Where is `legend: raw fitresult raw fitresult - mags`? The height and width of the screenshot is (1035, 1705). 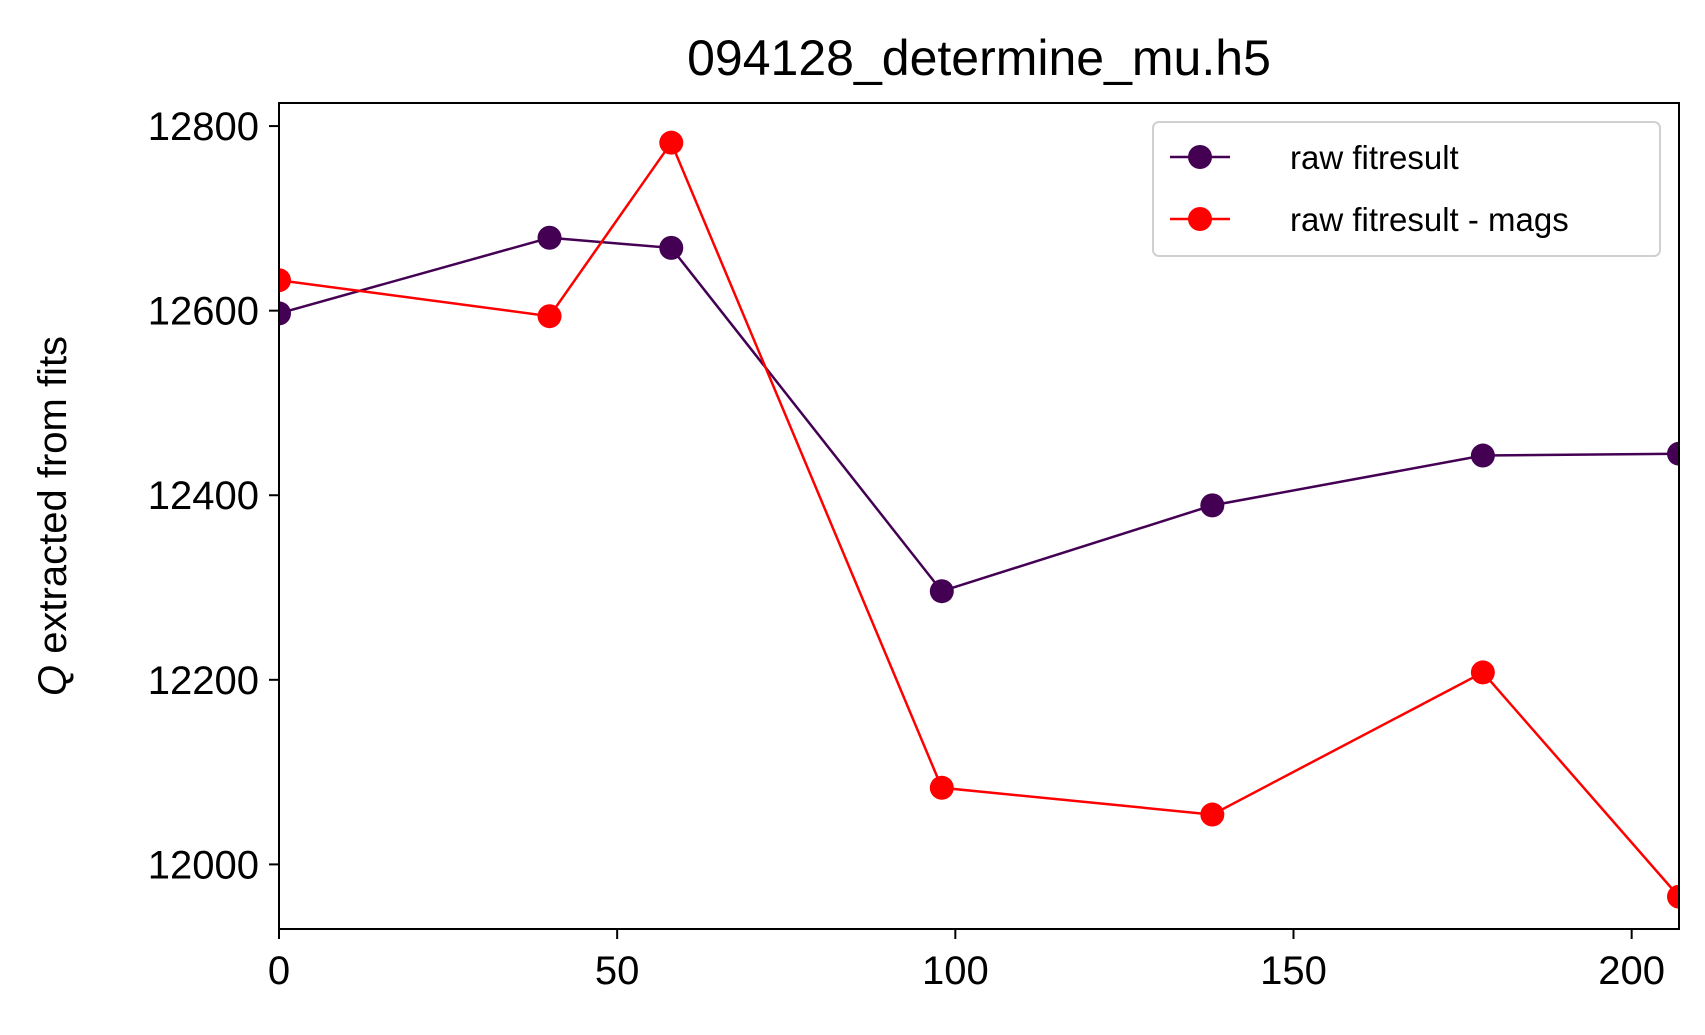
legend: raw fitresult raw fitresult - mags is located at coordinates (1406, 189).